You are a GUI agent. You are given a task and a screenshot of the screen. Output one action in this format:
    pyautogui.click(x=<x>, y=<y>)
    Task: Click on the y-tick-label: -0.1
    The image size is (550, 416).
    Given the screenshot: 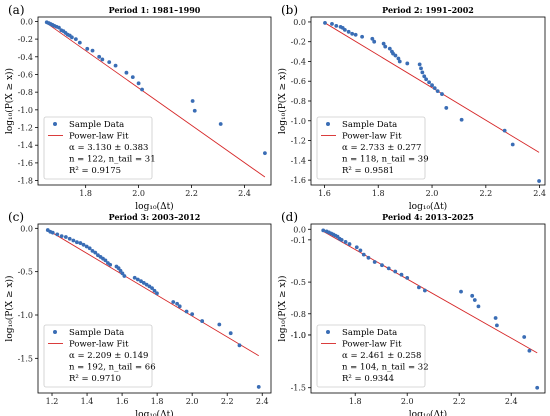 What is the action you would take?
    pyautogui.click(x=298, y=240)
    